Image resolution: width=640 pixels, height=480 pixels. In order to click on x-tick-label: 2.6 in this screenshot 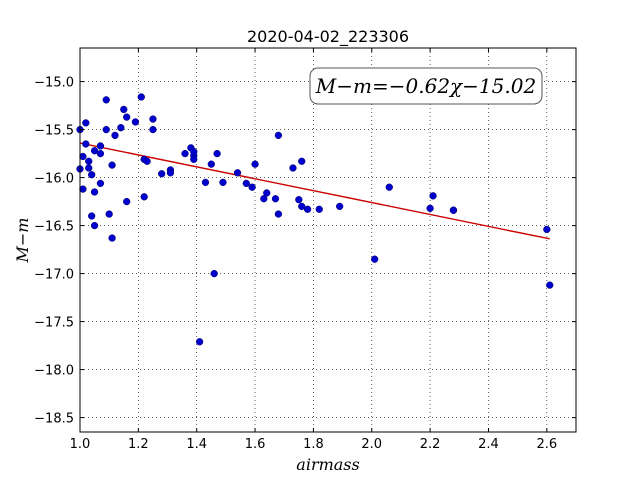, I will do `click(546, 444)`.